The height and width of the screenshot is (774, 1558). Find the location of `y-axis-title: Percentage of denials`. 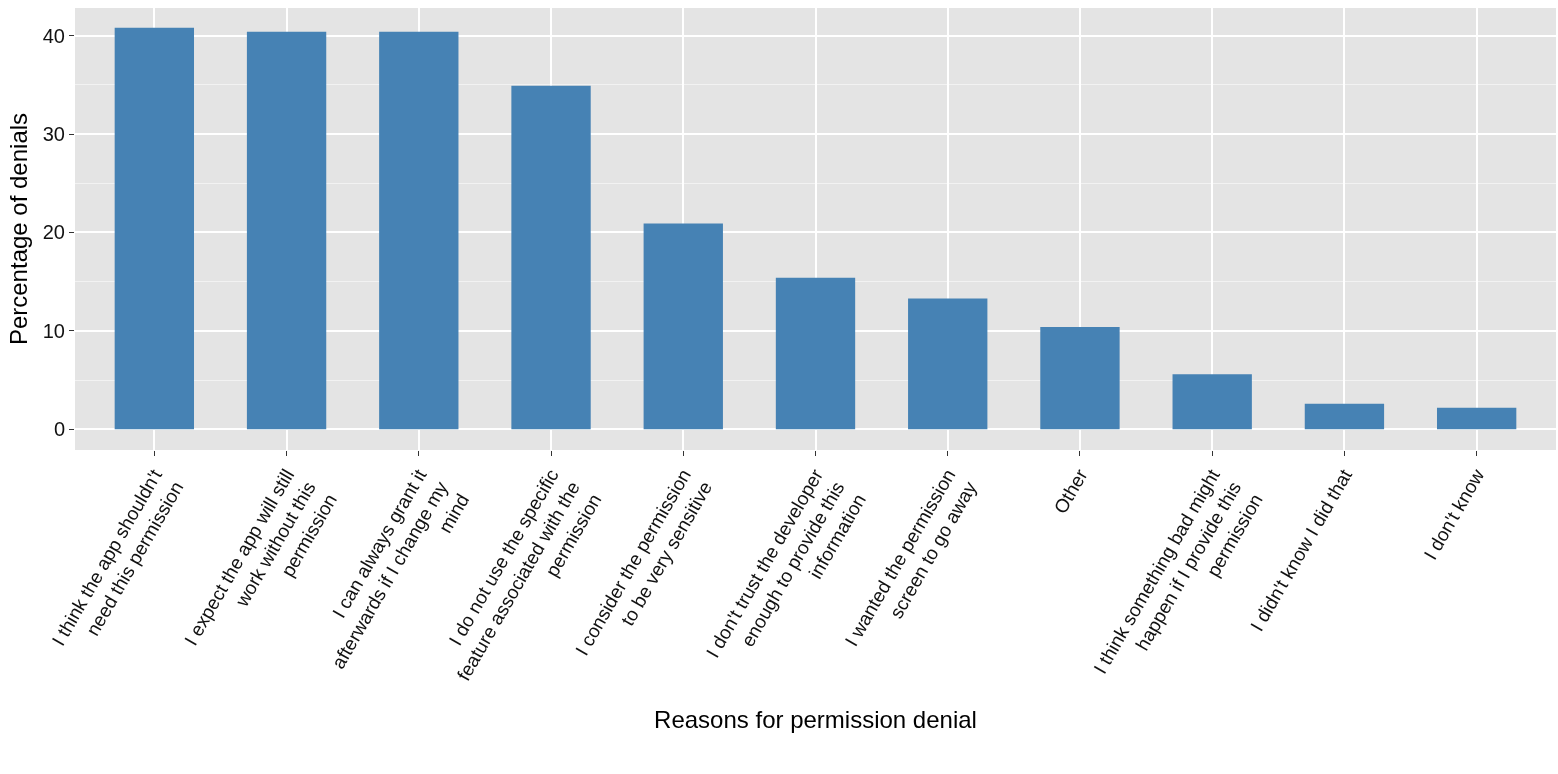

y-axis-title: Percentage of denials is located at coordinates (18, 229).